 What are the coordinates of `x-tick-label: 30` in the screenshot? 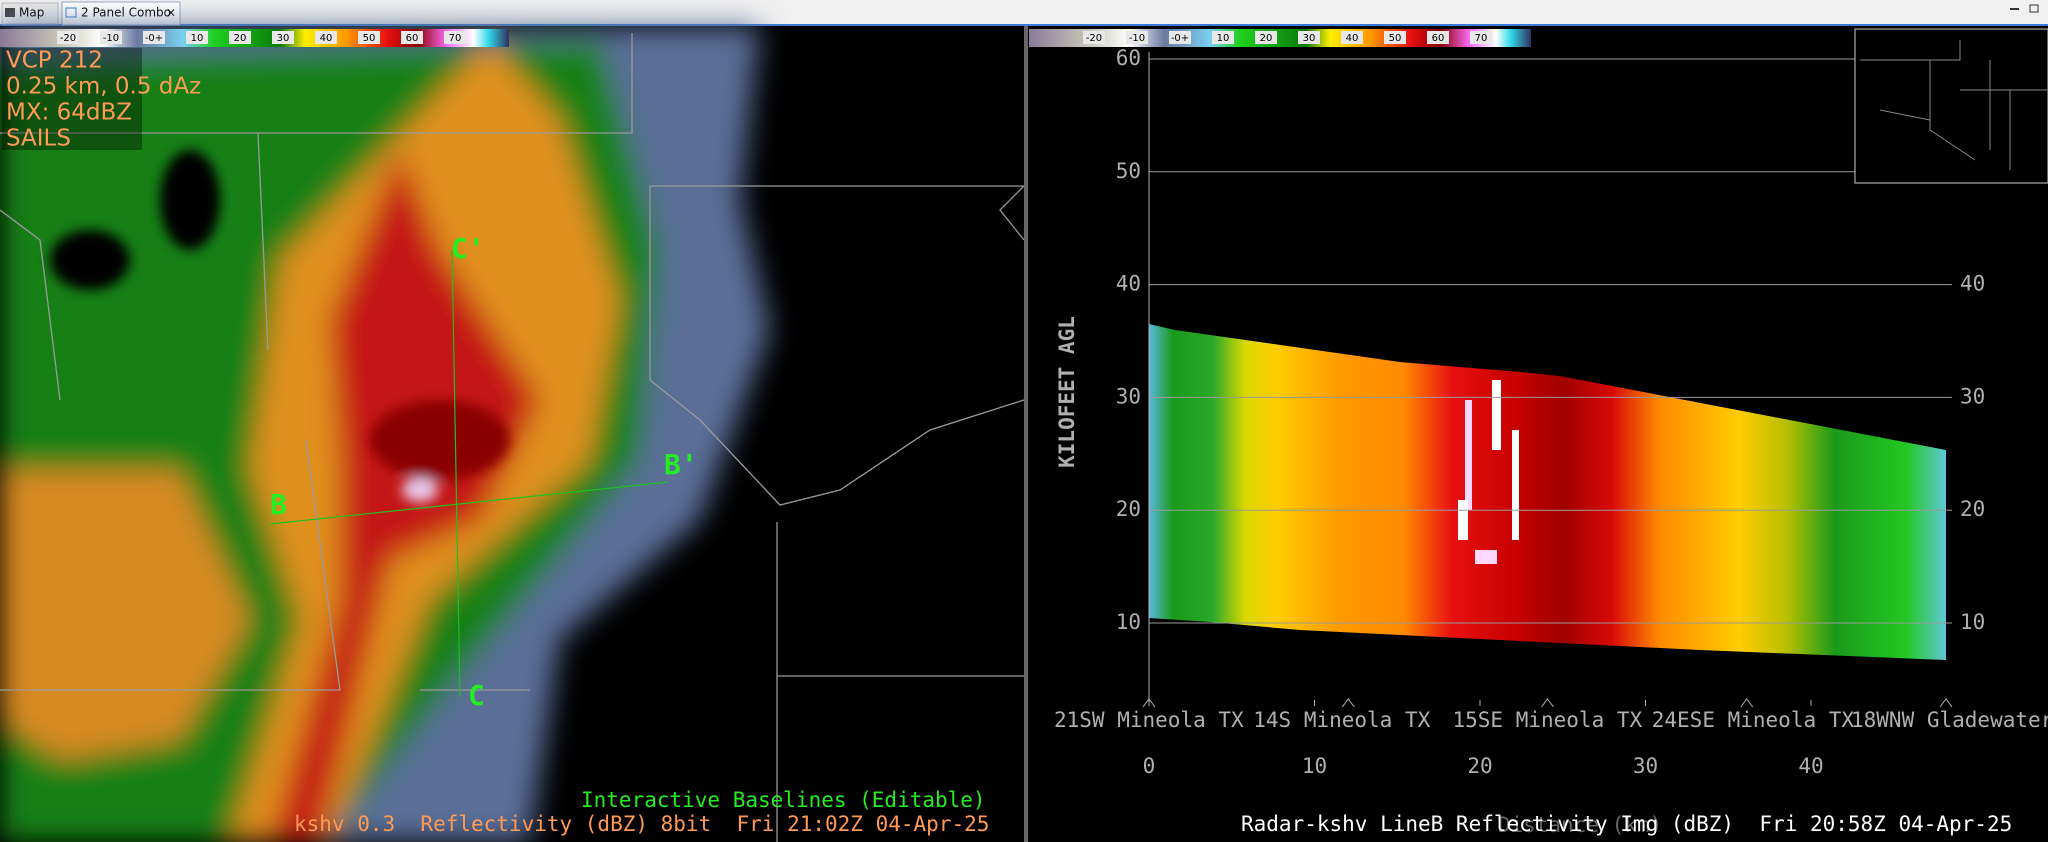 It's located at (1645, 766).